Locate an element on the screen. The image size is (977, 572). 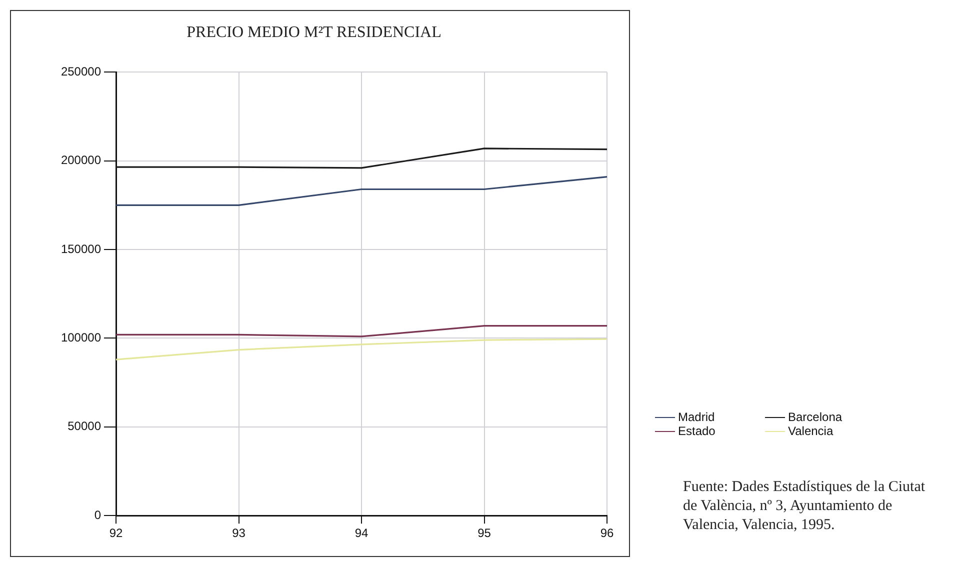
legend-label: Madrid is located at coordinates (696, 417).